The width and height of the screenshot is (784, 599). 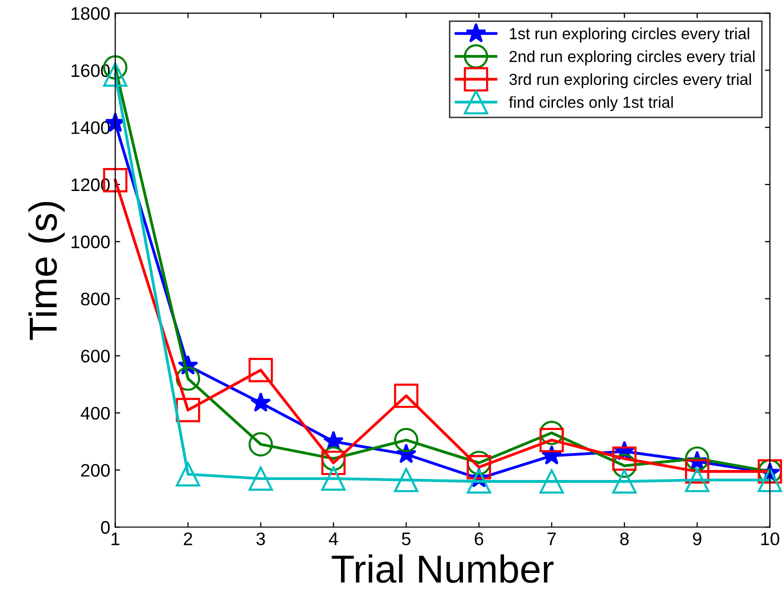 What do you see at coordinates (479, 539) in the screenshot?
I see `x-tick-label: 6` at bounding box center [479, 539].